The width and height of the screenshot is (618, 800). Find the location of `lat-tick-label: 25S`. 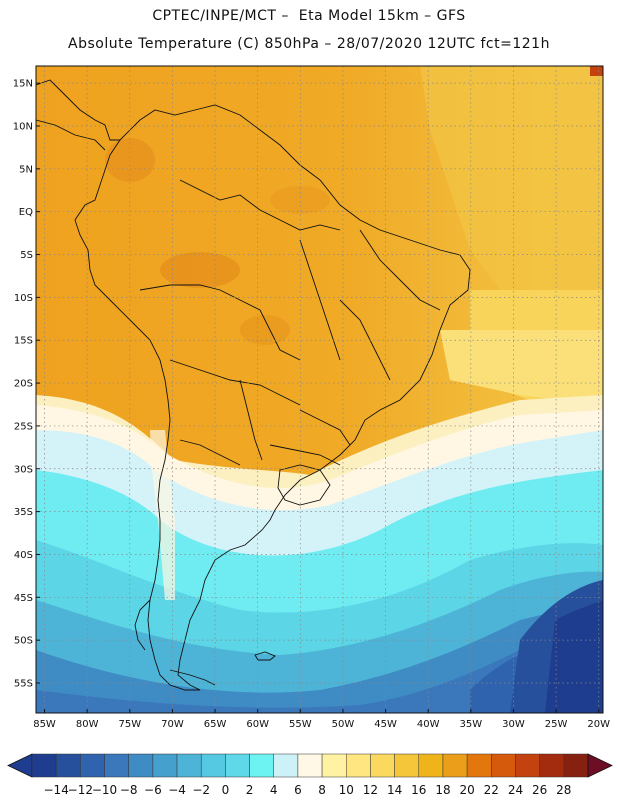

lat-tick-label: 25S is located at coordinates (23, 426).